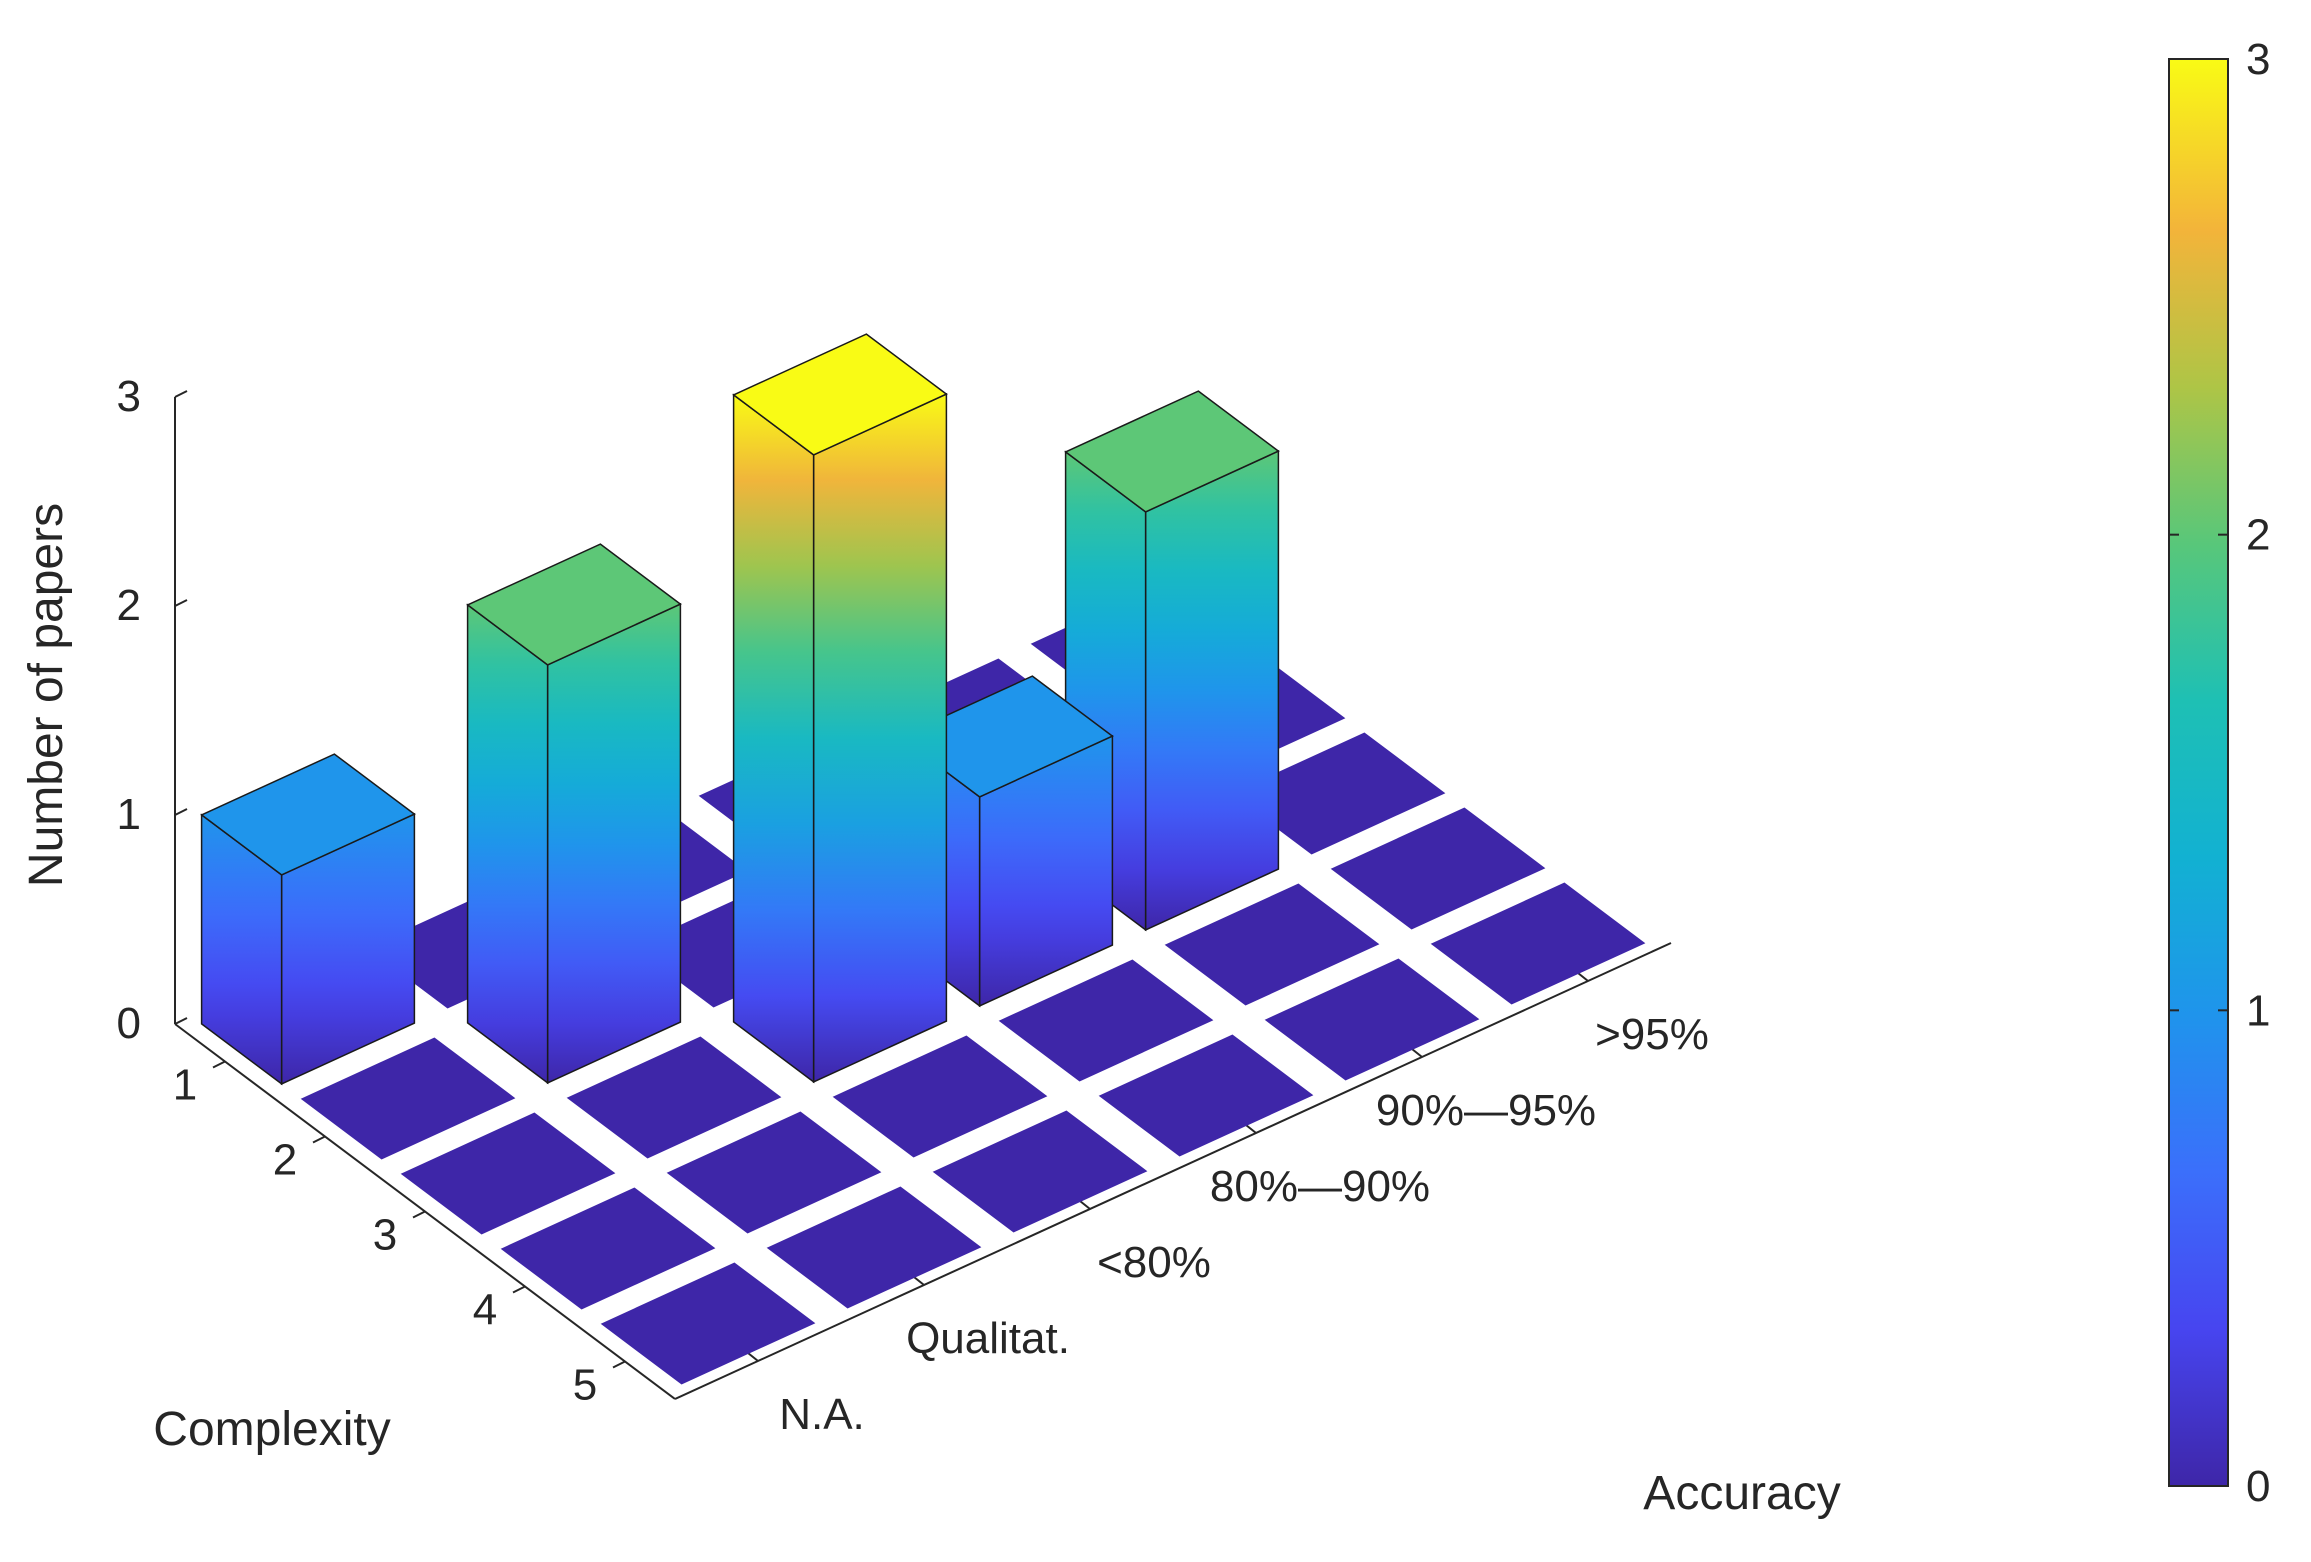  Describe the element at coordinates (129, 814) in the screenshot. I see `z-tick-label: 1` at that location.